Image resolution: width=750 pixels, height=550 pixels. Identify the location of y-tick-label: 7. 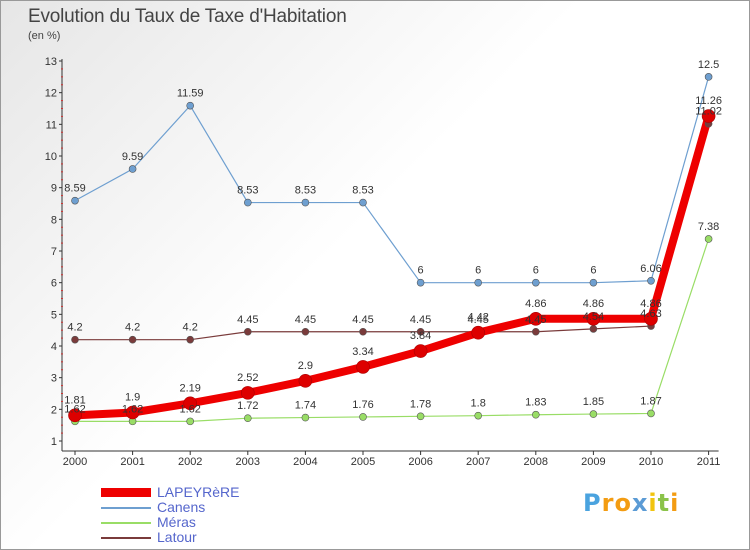
(54, 252).